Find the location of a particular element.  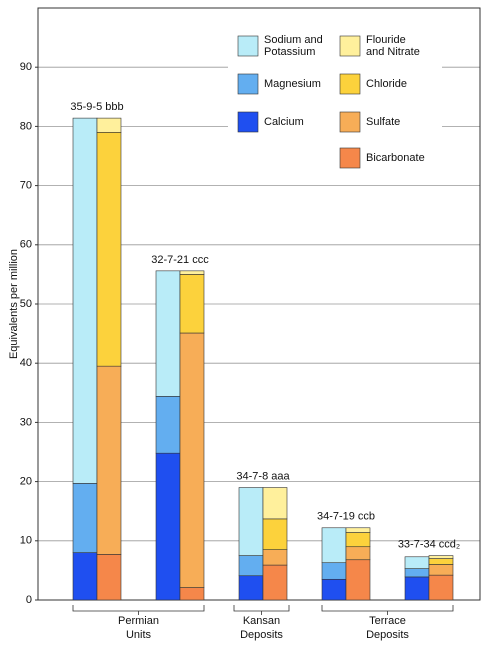

legend-label: Flouride is located at coordinates (386, 40).